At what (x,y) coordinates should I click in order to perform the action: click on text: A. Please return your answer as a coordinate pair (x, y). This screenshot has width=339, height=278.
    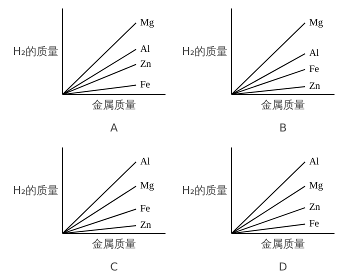
    Looking at the image, I should click on (114, 128).